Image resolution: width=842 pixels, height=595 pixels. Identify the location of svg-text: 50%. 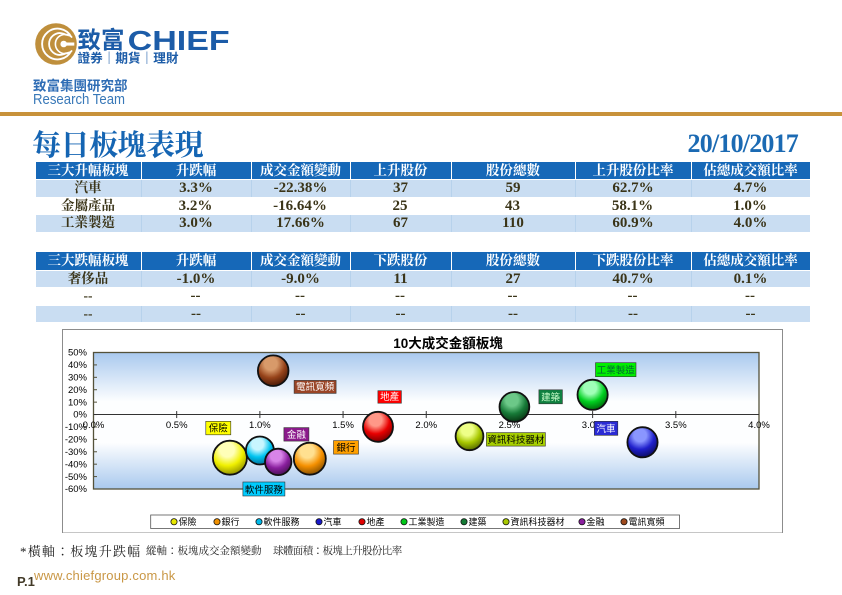
(78, 352).